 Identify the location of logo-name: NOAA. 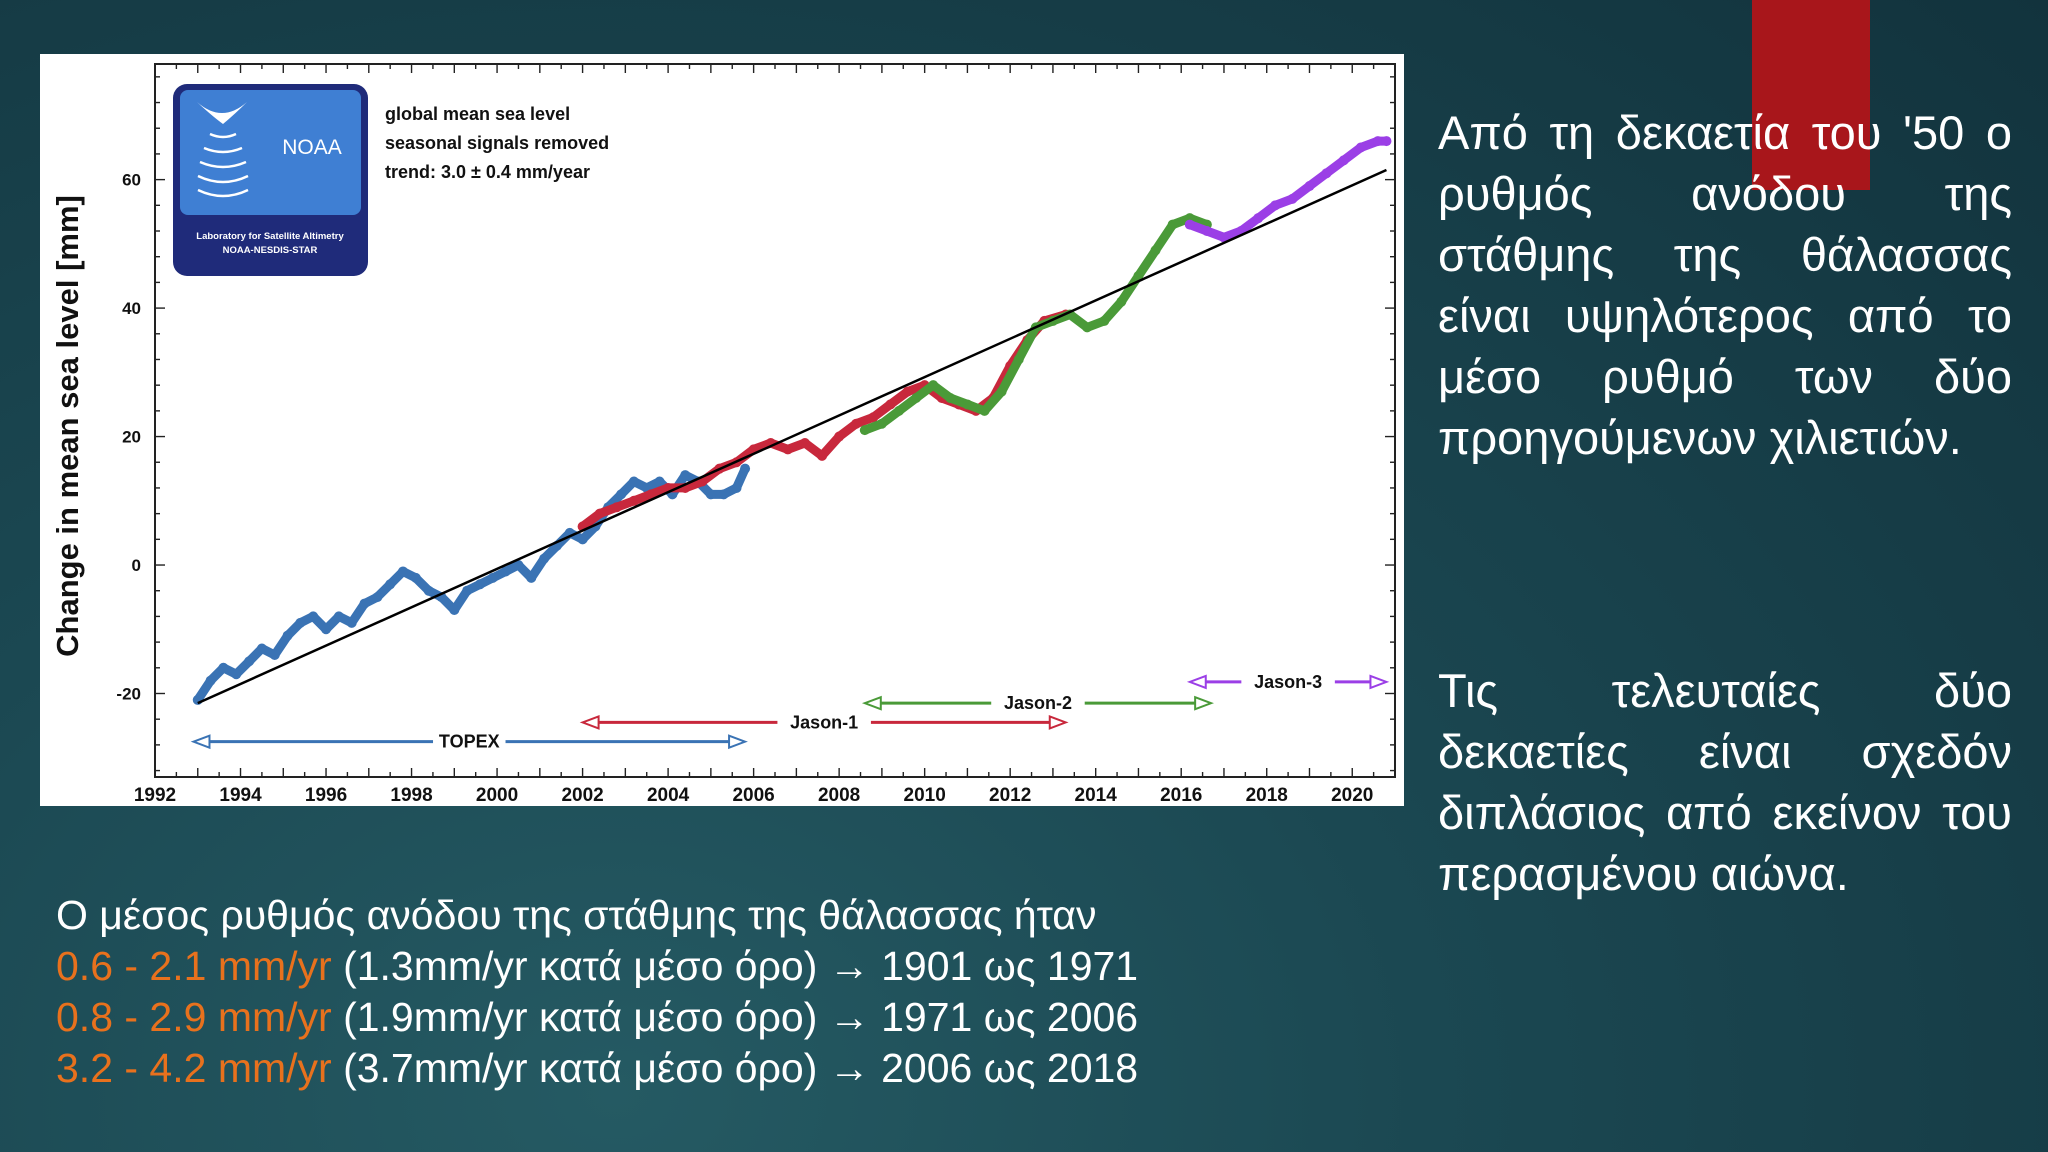
(312, 147).